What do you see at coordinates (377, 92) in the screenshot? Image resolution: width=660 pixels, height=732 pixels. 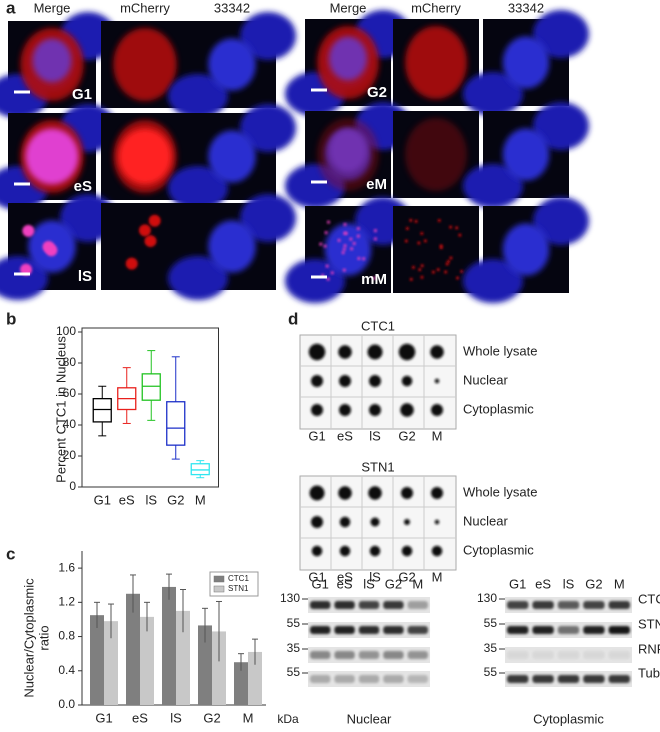 I see `phase-label: G2` at bounding box center [377, 92].